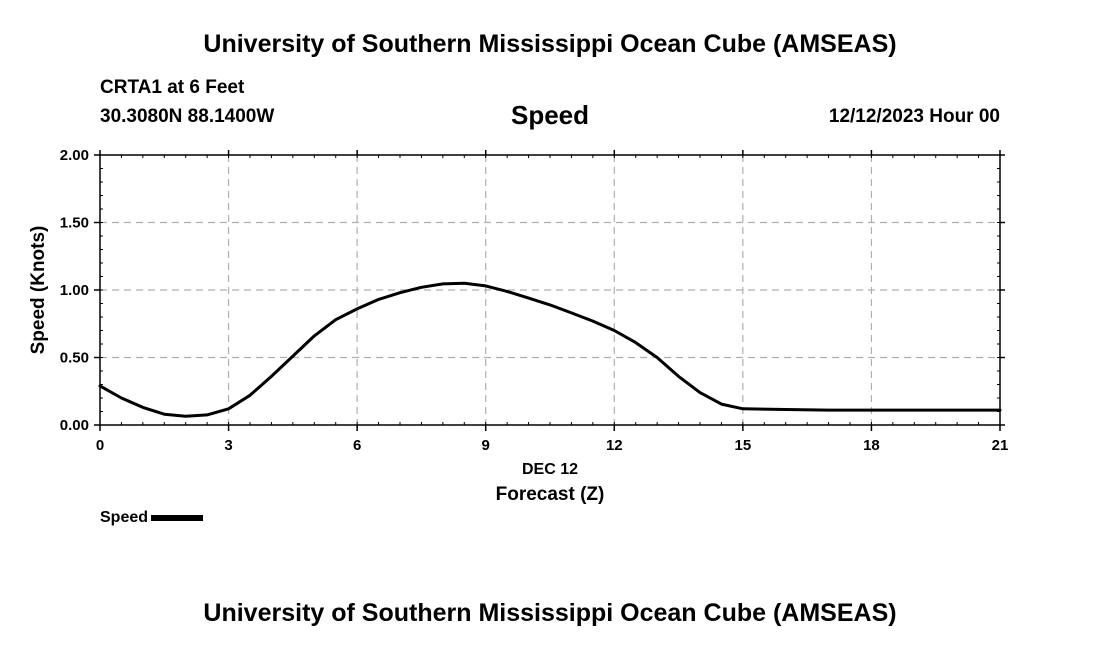  Describe the element at coordinates (550, 494) in the screenshot. I see `x-axis-label: Forecast (Z)` at that location.